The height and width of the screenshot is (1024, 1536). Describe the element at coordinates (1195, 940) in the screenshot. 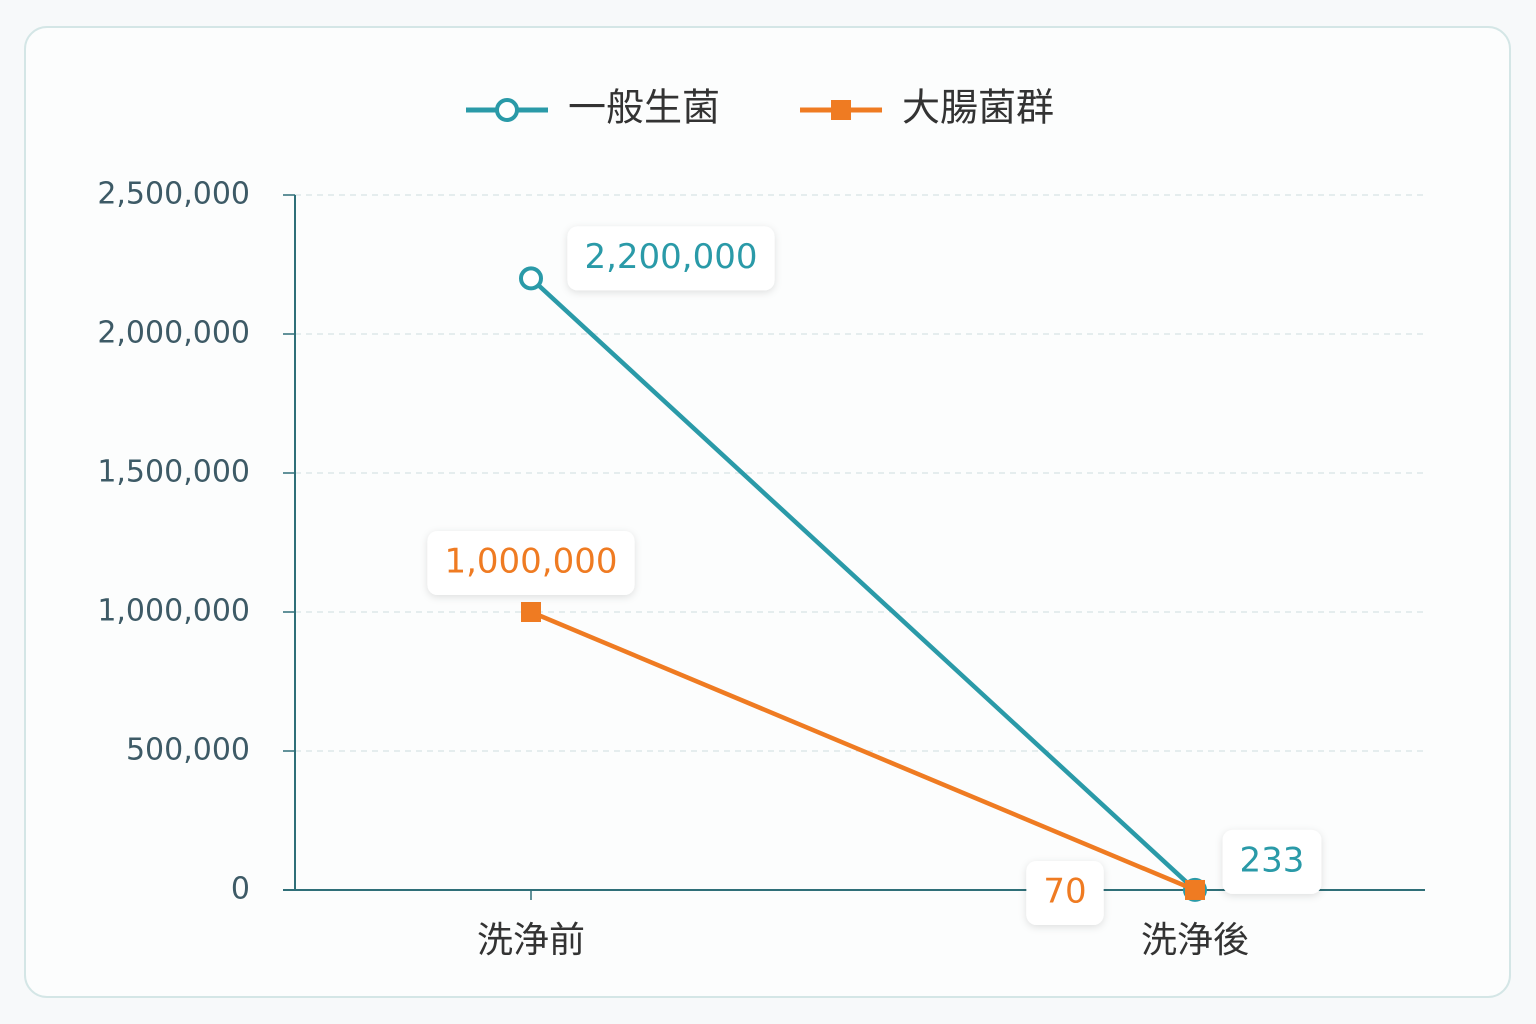

I see `x-tick-label: 洗浄後` at that location.